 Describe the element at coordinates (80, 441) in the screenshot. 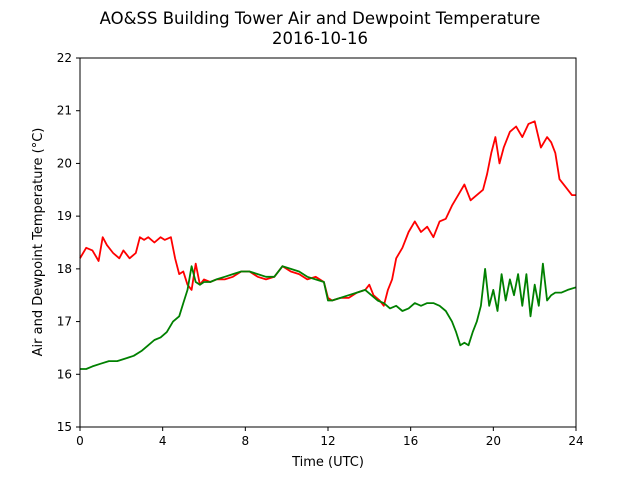

I see `x-tick-label: 0` at that location.